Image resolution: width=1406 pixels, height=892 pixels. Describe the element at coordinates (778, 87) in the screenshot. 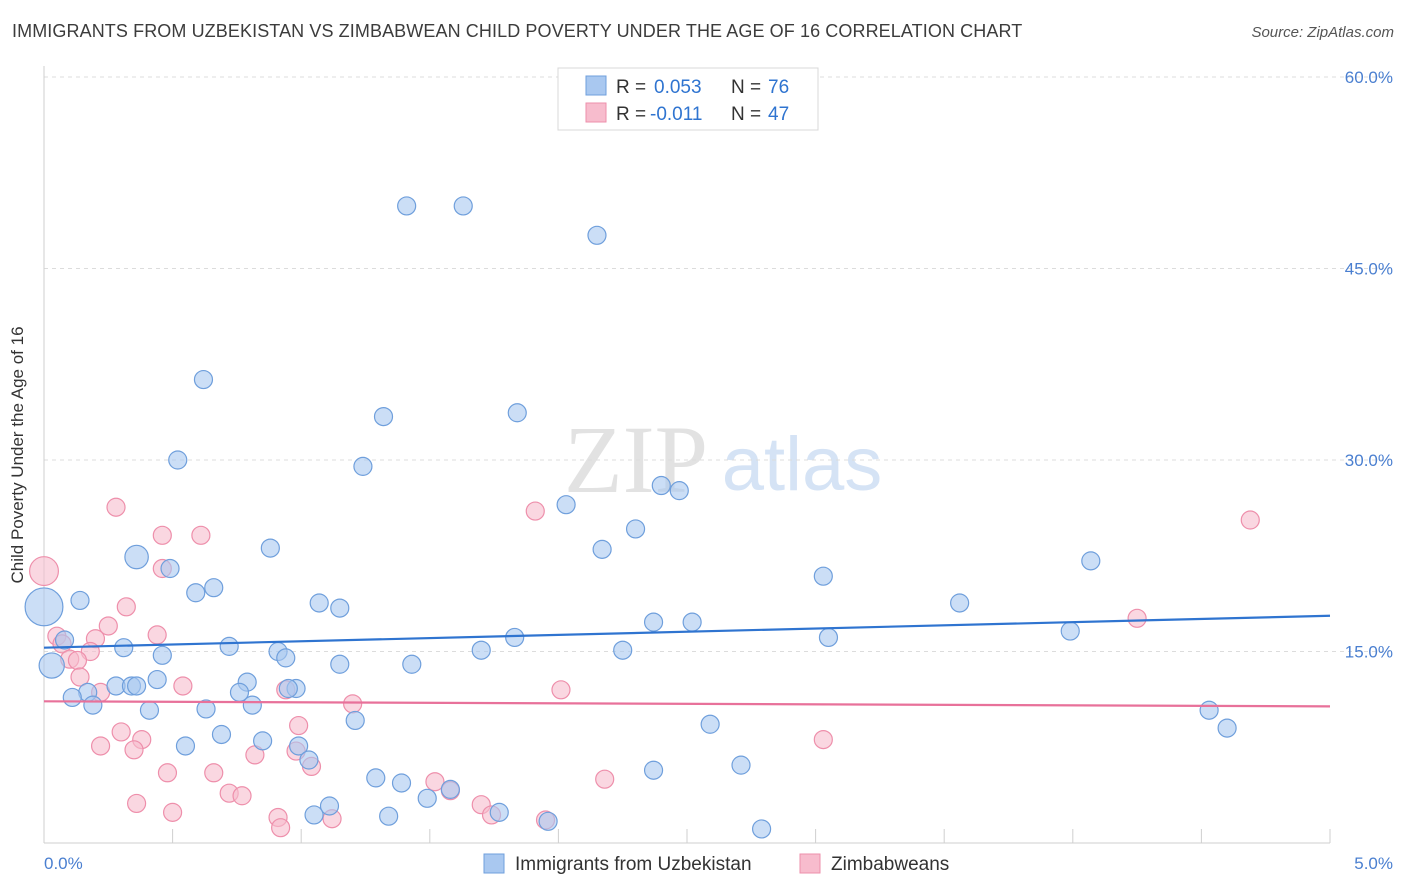

I see `legend-n-value: 76` at that location.